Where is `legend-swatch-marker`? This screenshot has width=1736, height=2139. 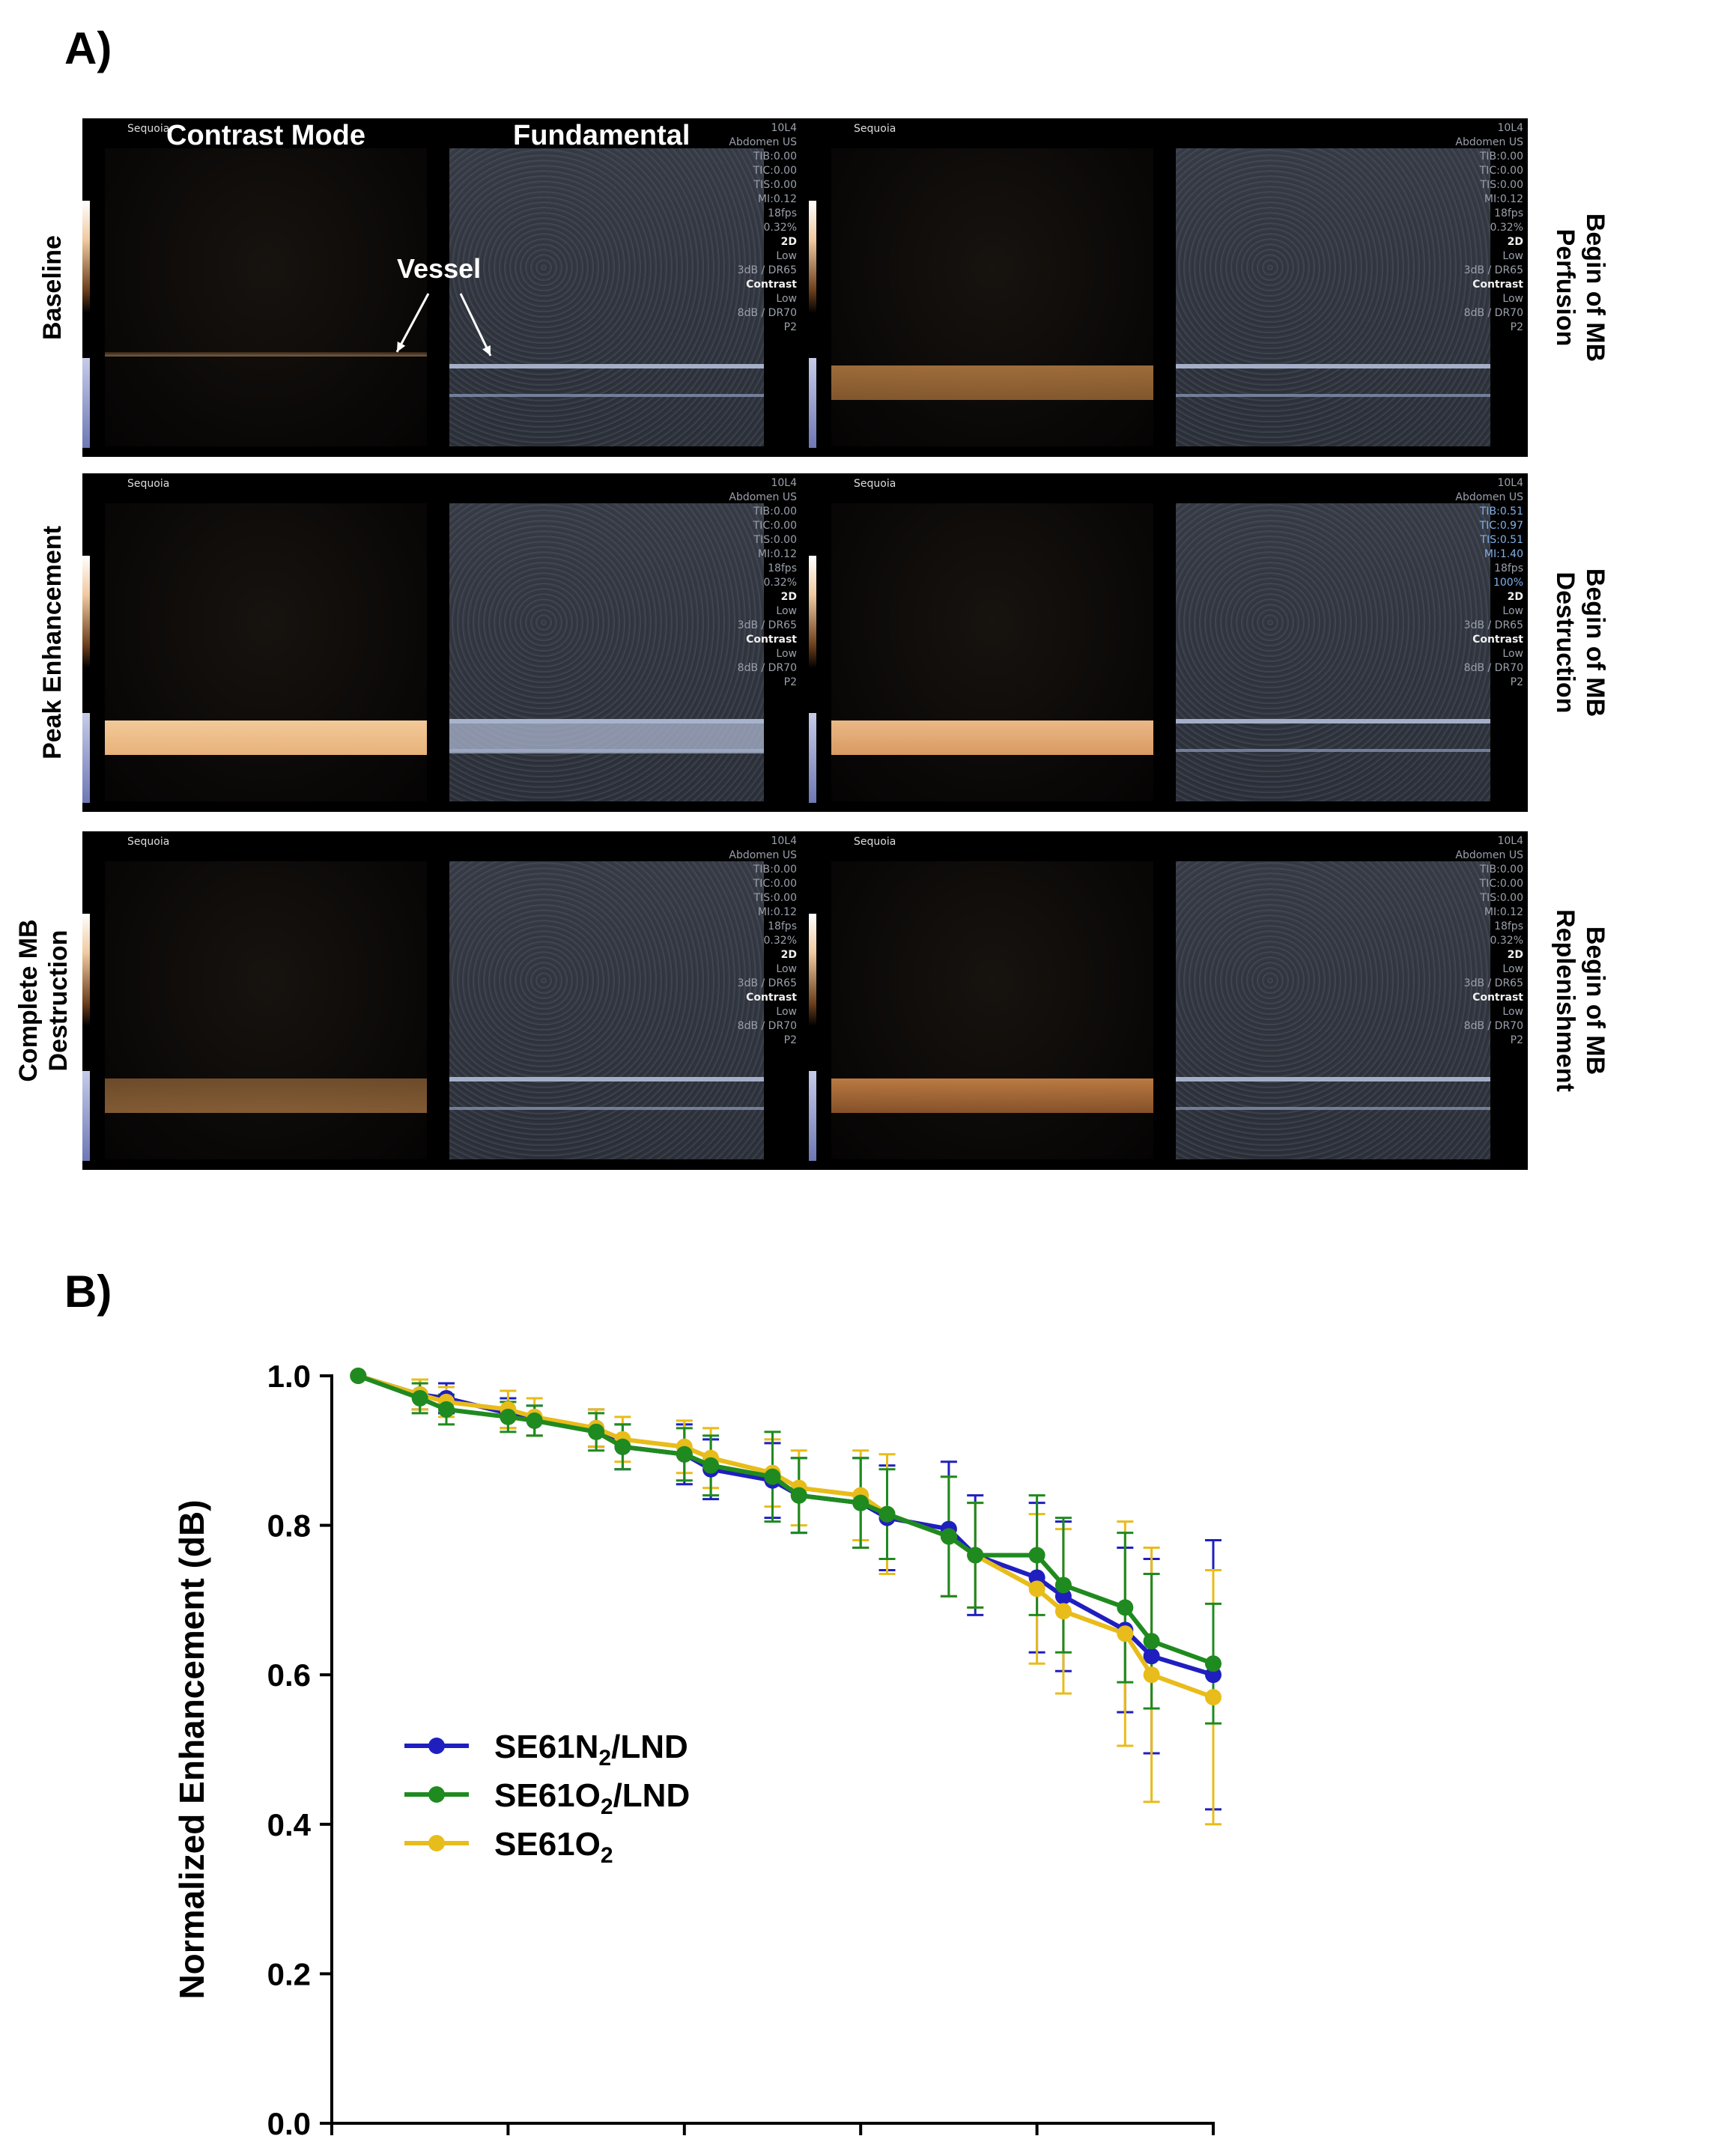
legend-swatch-marker is located at coordinates (436, 1746).